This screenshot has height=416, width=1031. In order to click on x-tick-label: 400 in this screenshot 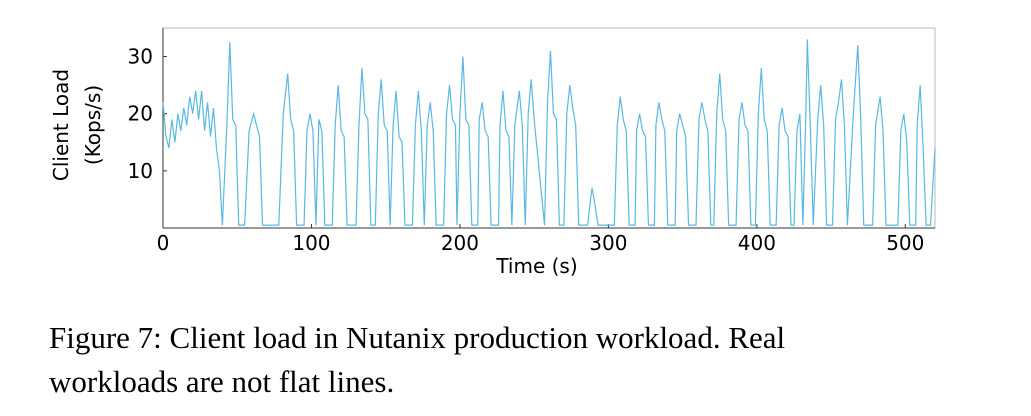, I will do `click(757, 243)`.